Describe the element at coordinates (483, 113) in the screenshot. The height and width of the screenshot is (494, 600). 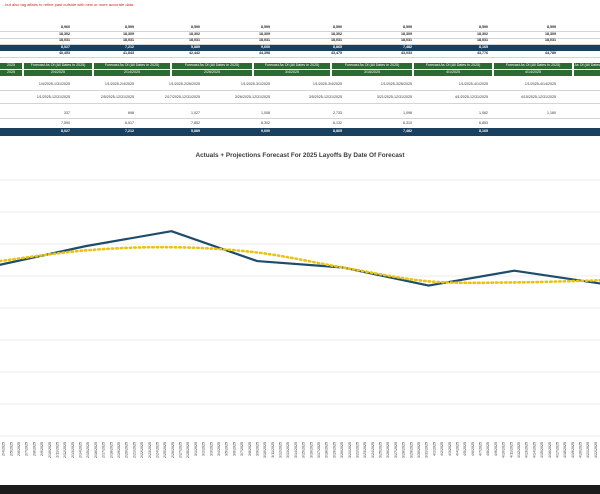
I see `table-cell: 1,062` at that location.